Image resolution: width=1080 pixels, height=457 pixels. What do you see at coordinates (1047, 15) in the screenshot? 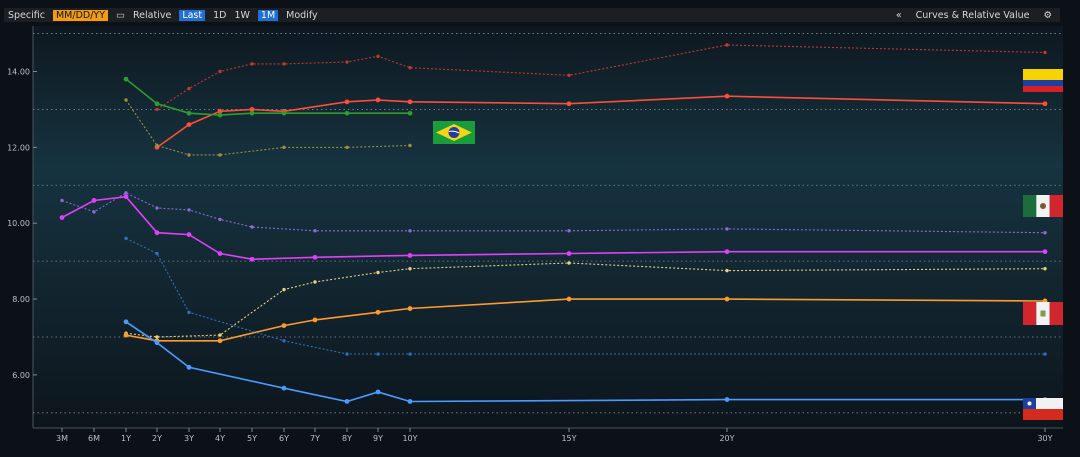
I see `gear-icon: ⚙` at bounding box center [1047, 15].